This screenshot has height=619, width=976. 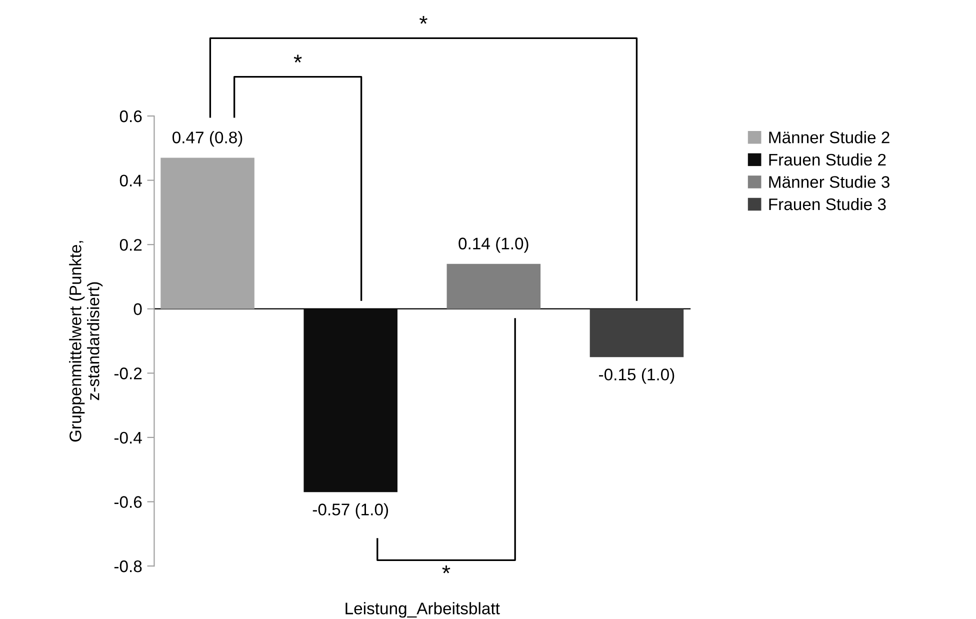 I want to click on annotation: *, so click(x=446, y=569).